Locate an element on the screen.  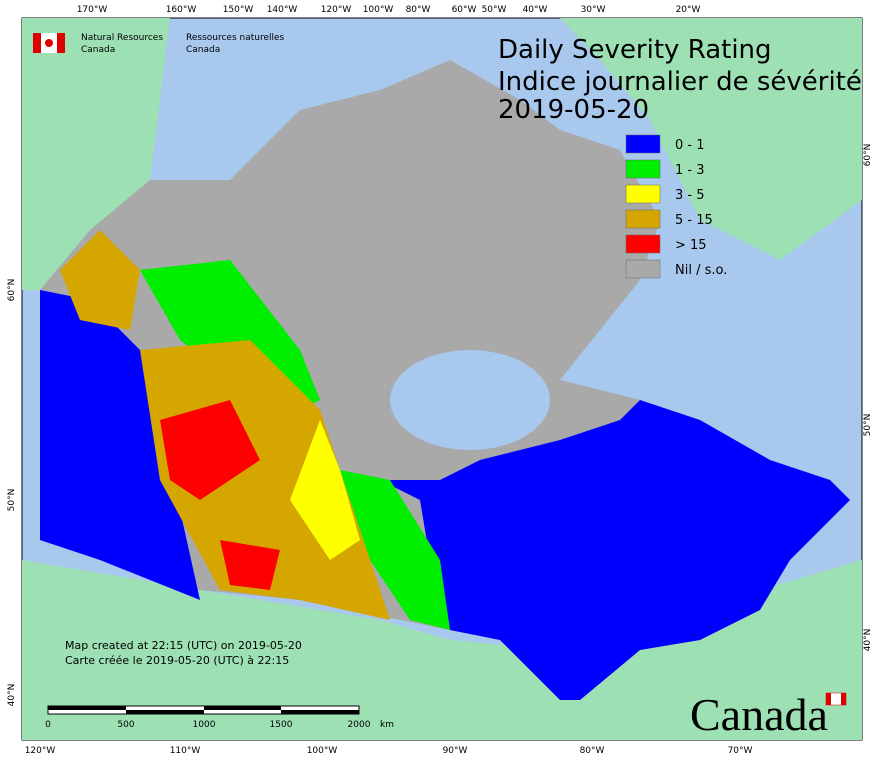
scale-label: 500 is located at coordinates (125, 725).